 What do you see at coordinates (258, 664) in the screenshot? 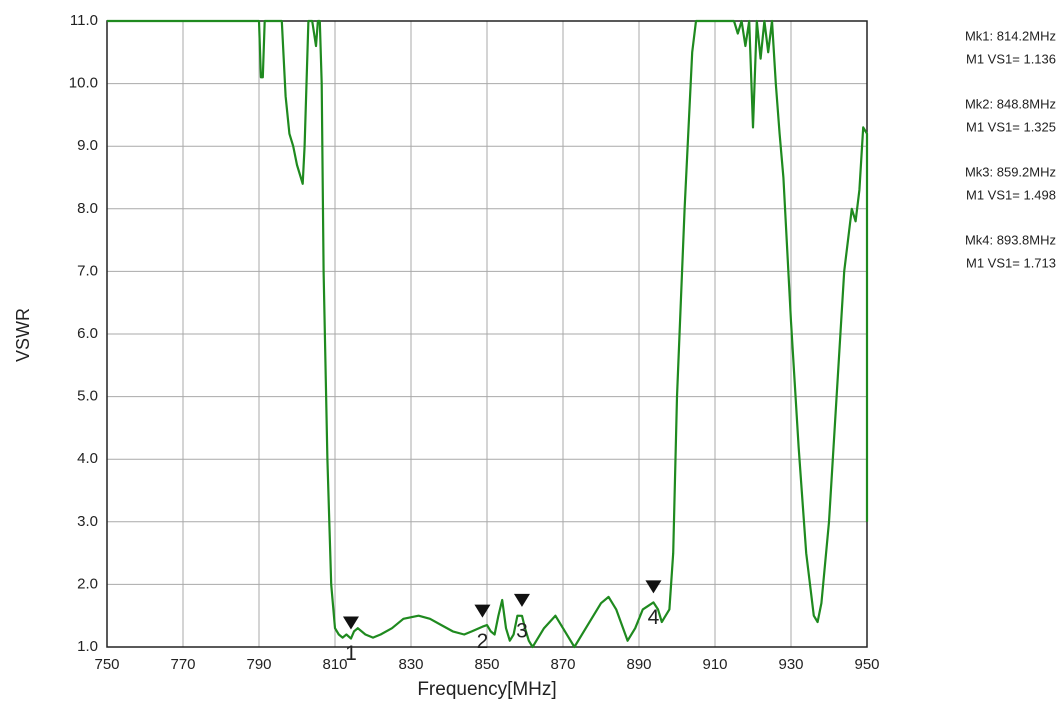
I see `x-tick-label: 790` at bounding box center [258, 664].